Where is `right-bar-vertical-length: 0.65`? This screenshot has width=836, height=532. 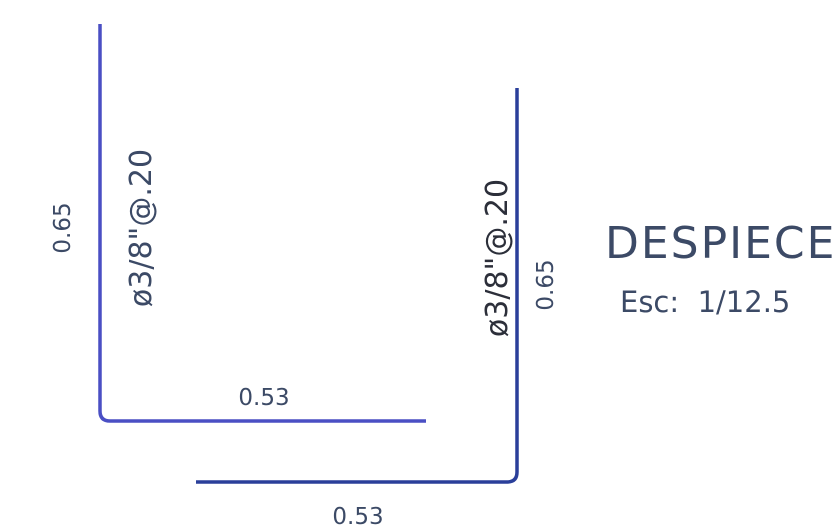
right-bar-vertical-length: 0.65 is located at coordinates (546, 284).